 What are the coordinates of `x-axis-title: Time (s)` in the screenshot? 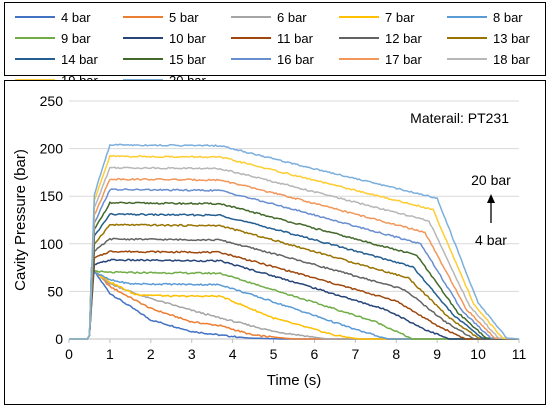 It's located at (294, 380).